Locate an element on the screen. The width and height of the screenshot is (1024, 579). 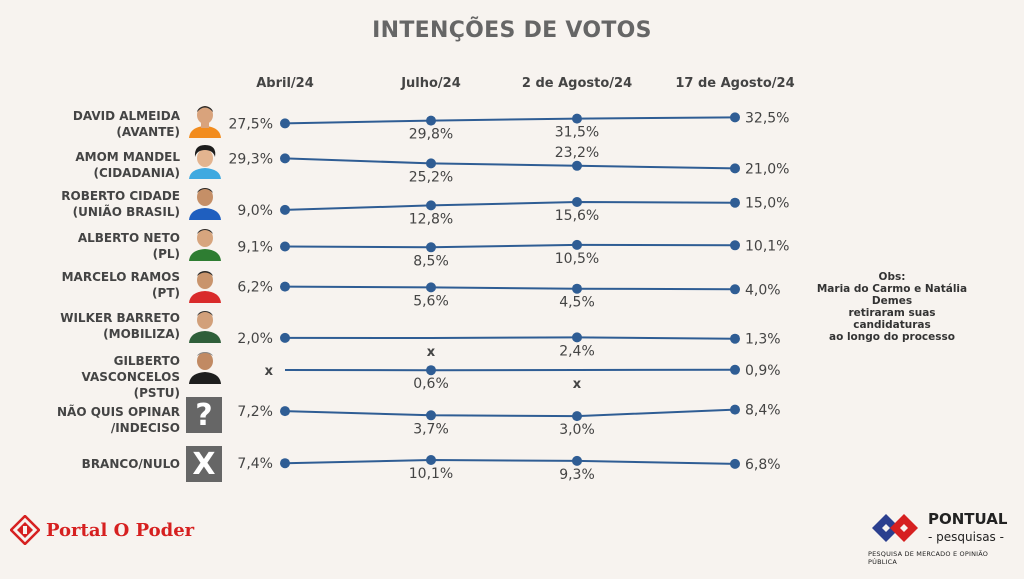
data-label: 23,2% is located at coordinates (577, 153).